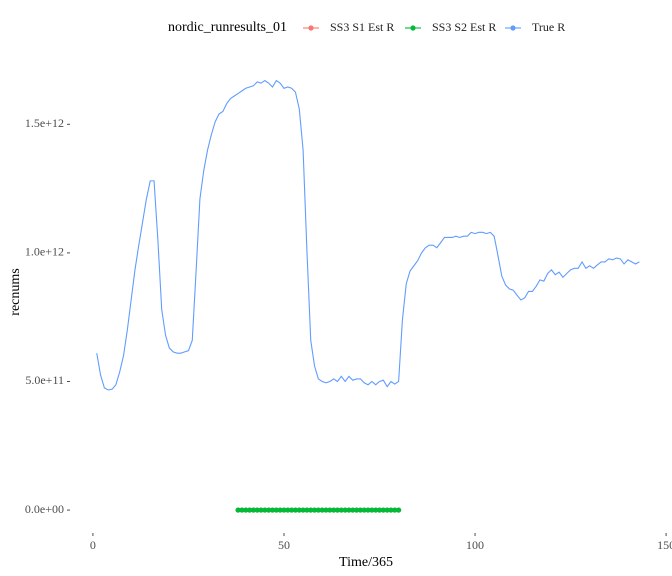 The image size is (672, 576). What do you see at coordinates (475, 545) in the screenshot?
I see `x-tick-label: 100` at bounding box center [475, 545].